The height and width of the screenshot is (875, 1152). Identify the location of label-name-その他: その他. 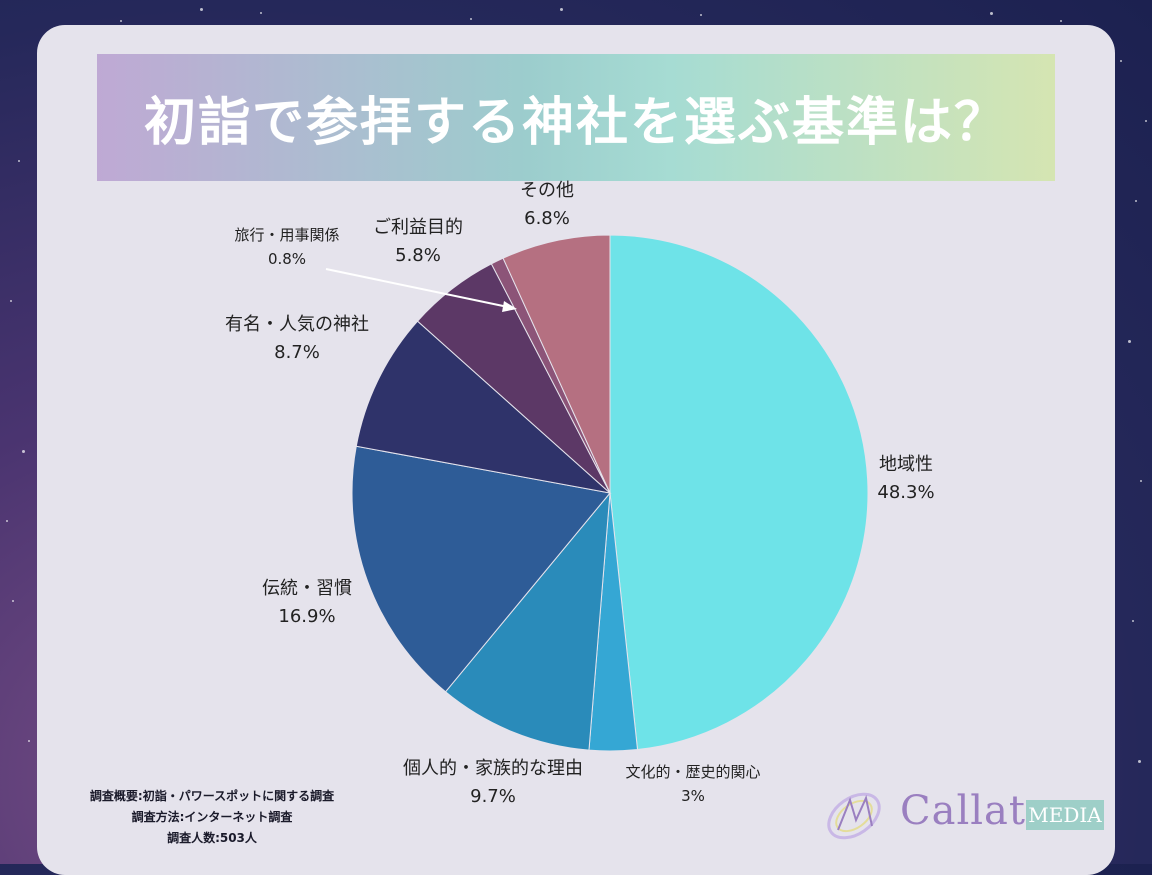
(547, 190).